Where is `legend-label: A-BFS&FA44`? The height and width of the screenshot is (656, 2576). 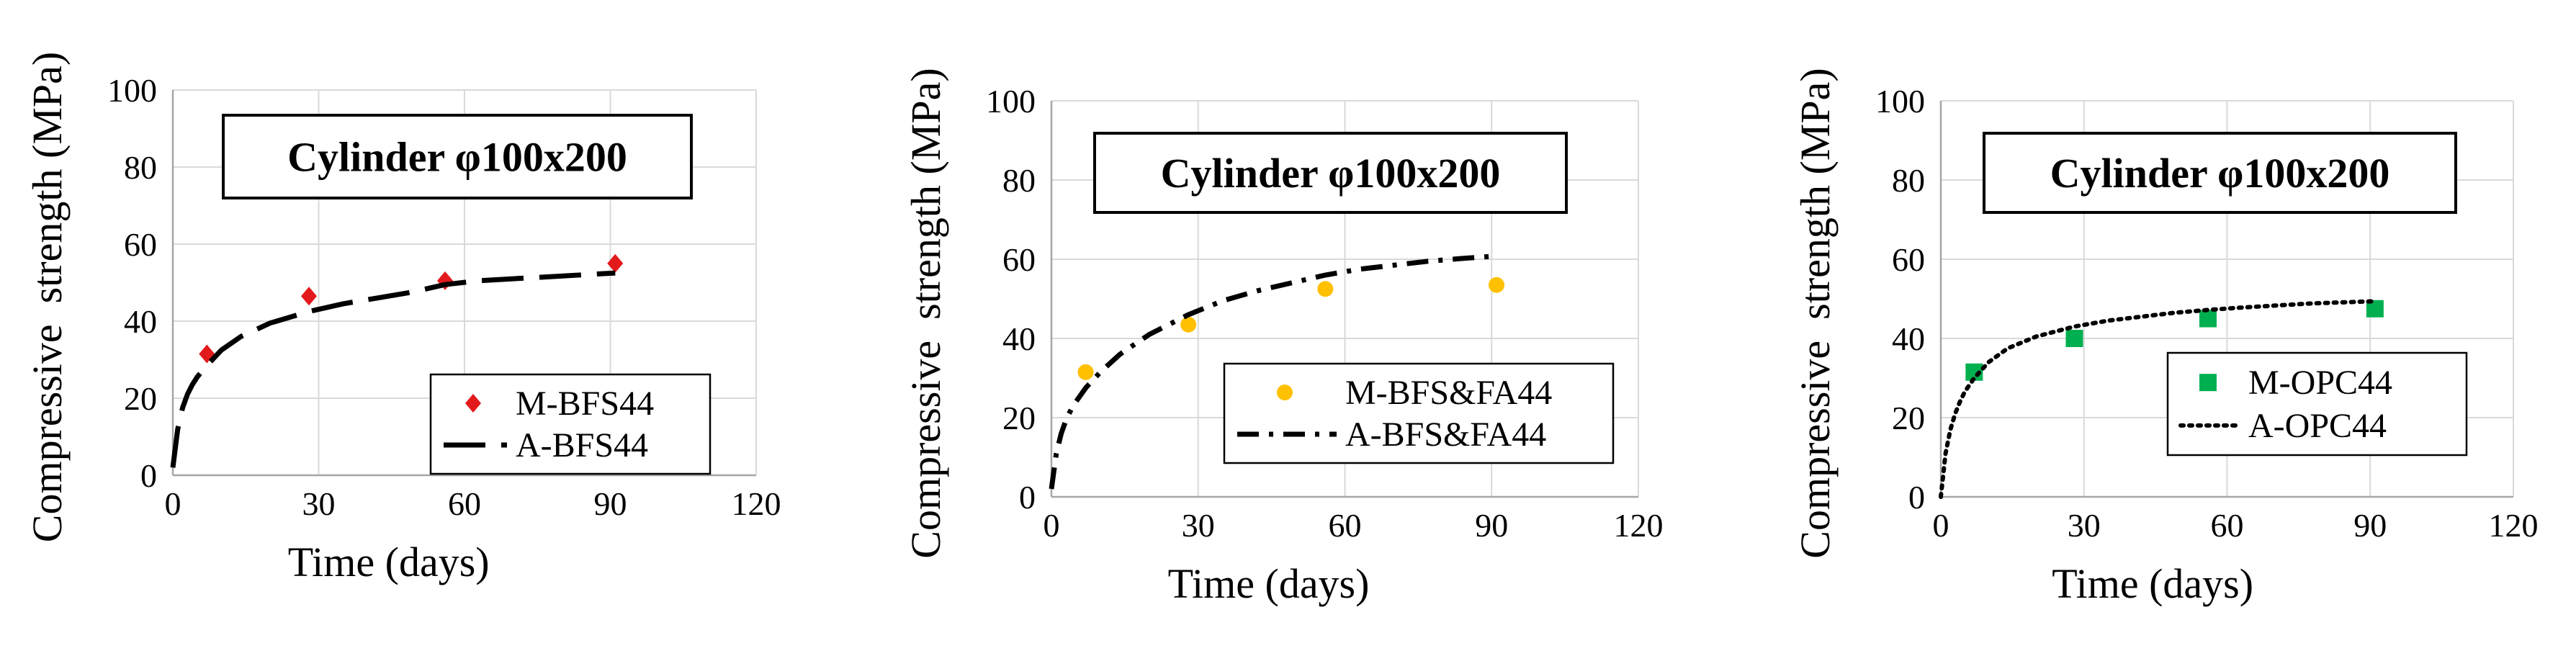
legend-label: A-BFS&FA44 is located at coordinates (1445, 434).